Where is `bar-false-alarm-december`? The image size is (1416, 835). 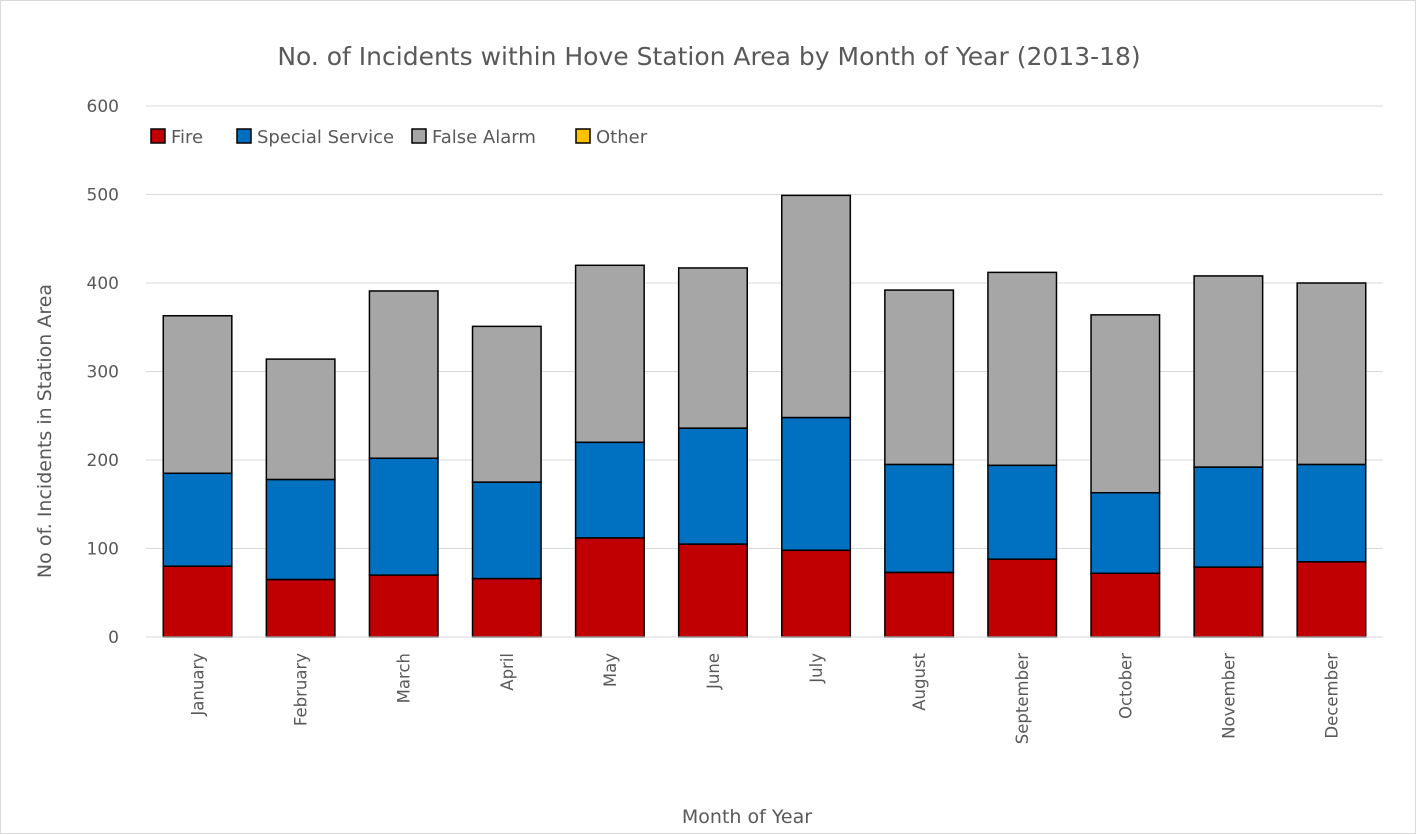 bar-false-alarm-december is located at coordinates (1331, 374).